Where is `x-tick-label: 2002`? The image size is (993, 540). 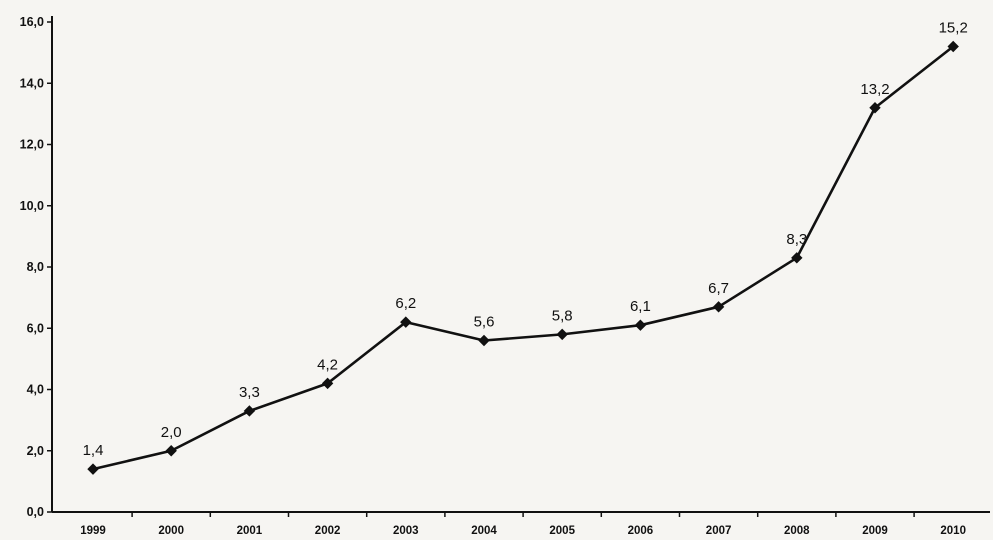 x-tick-label: 2002 is located at coordinates (328, 531).